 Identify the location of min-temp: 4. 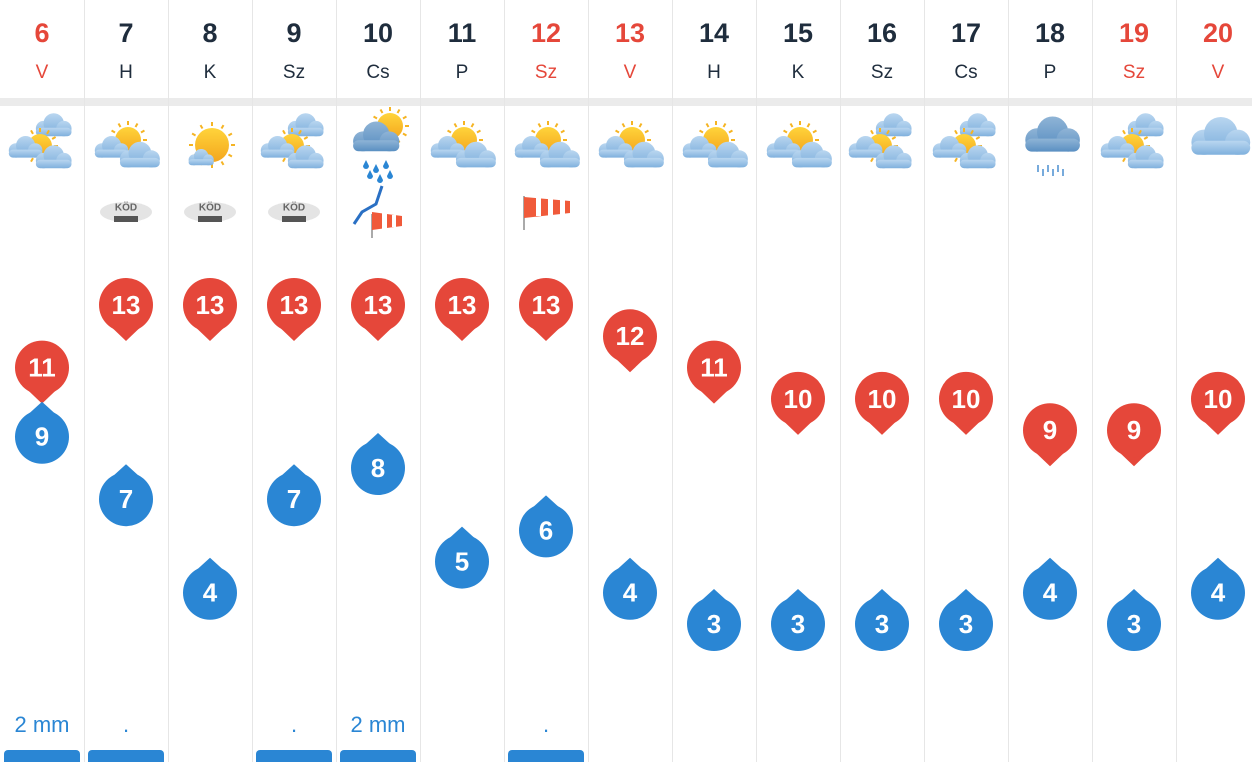
(210, 593).